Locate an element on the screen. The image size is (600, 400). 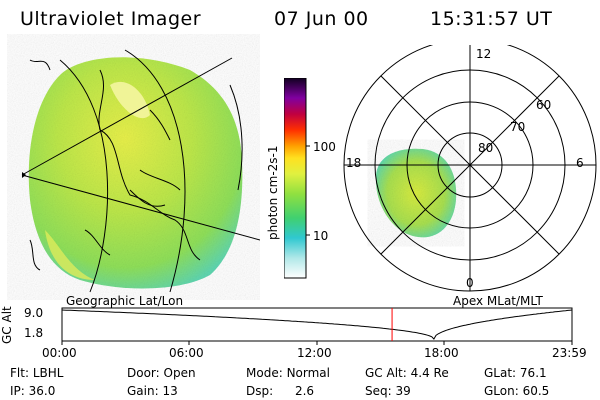
info-dsp-value: 2.6 is located at coordinates (304, 391).